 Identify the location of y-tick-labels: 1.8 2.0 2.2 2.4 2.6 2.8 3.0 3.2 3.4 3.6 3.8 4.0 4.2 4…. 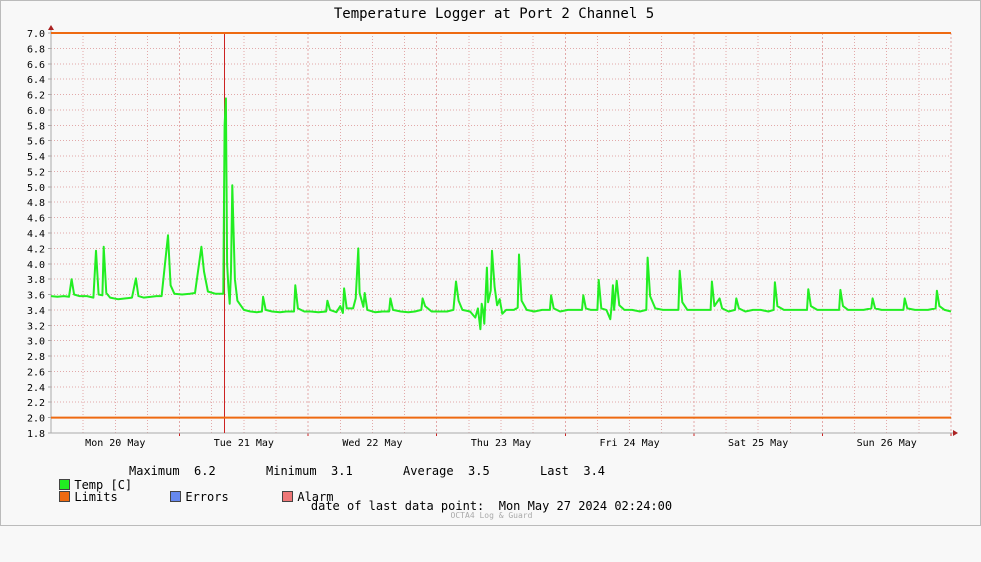
(36, 234).